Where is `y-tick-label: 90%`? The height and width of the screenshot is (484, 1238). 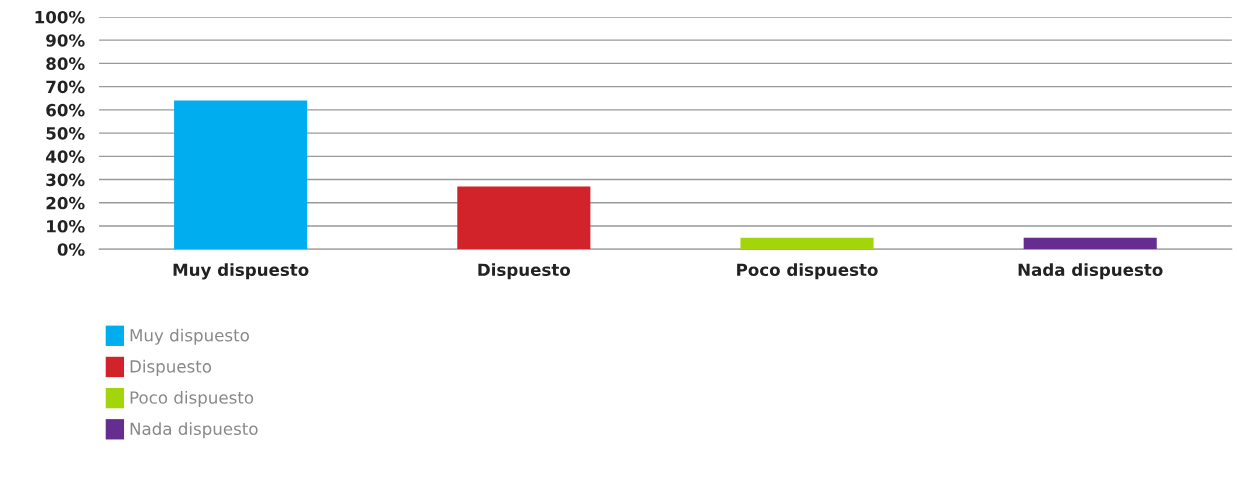 y-tick-label: 90% is located at coordinates (65, 40).